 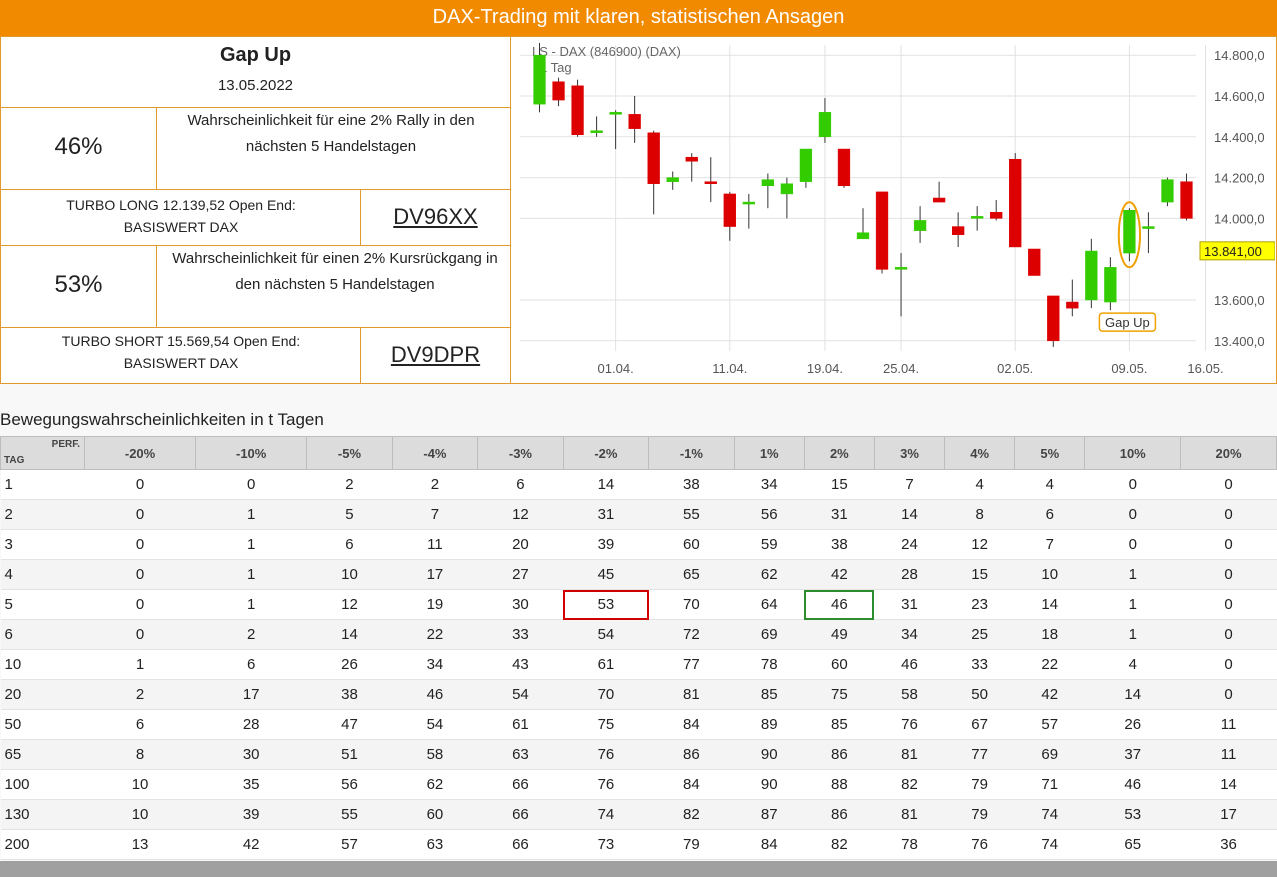 What do you see at coordinates (42, 724) in the screenshot?
I see `row-day-label: 50` at bounding box center [42, 724].